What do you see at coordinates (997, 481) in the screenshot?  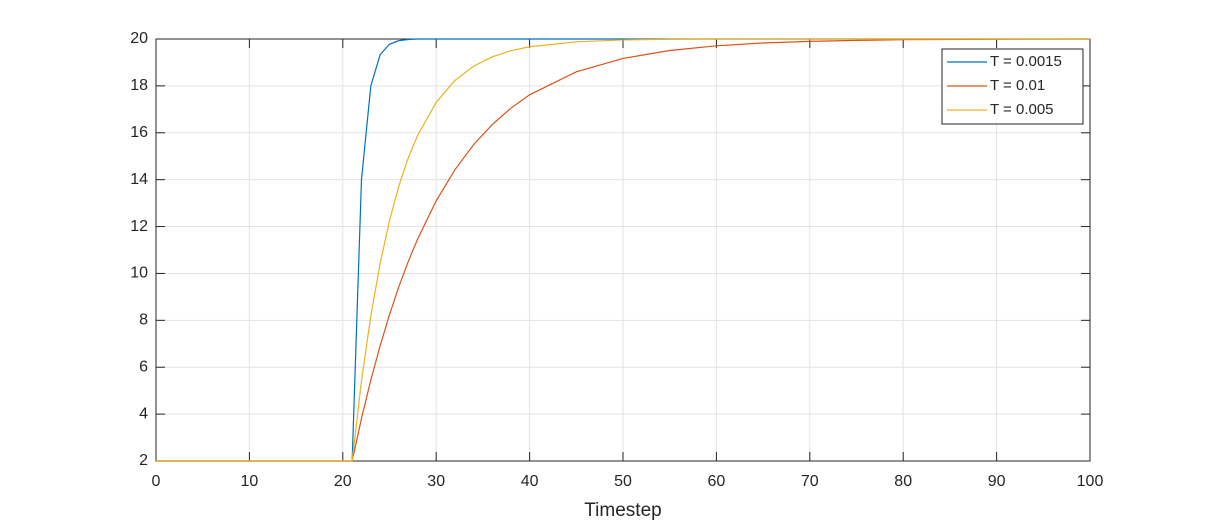 I see `x-tick-label: 90` at bounding box center [997, 481].